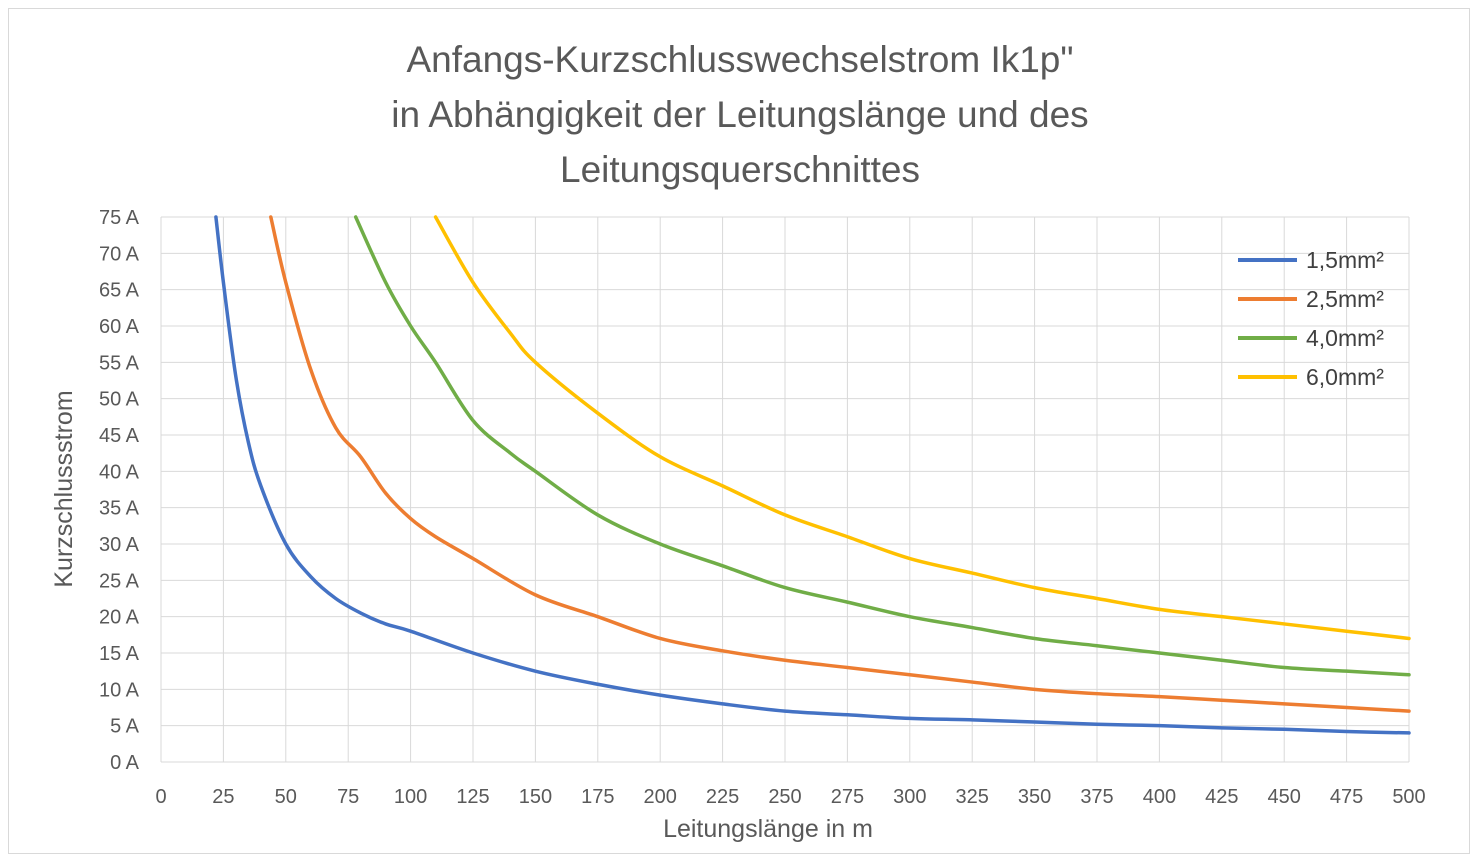 The width and height of the screenshot is (1480, 864). I want to click on y-tick-label: 65 A, so click(119, 291).